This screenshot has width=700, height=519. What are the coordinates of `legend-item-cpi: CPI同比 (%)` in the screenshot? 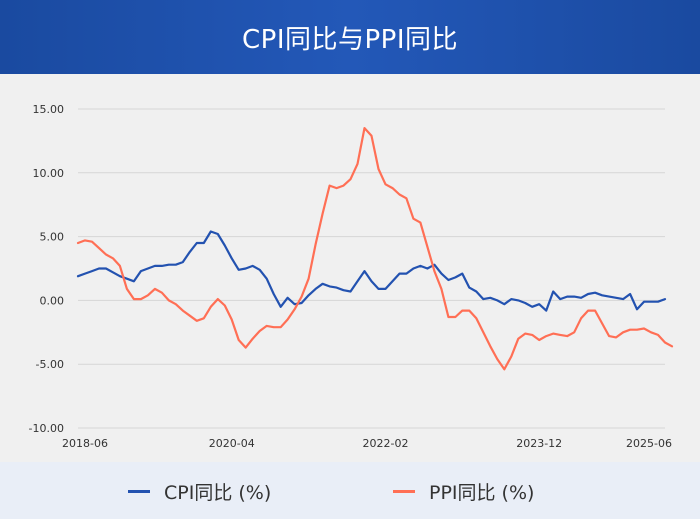 It's located at (200, 492).